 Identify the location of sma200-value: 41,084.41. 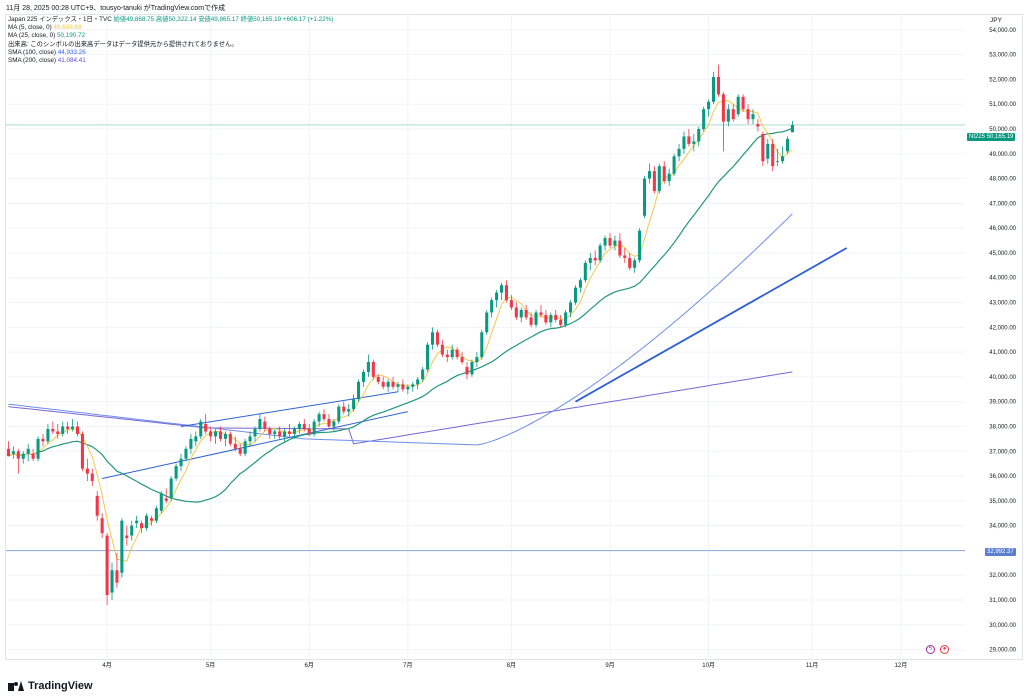
(71, 61).